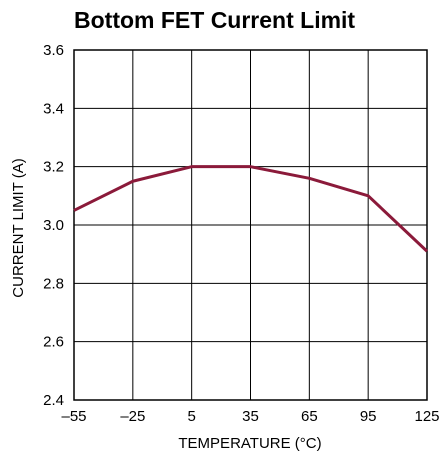  I want to click on x-axis-label: TEMPERATURE (°C), so click(249, 443).